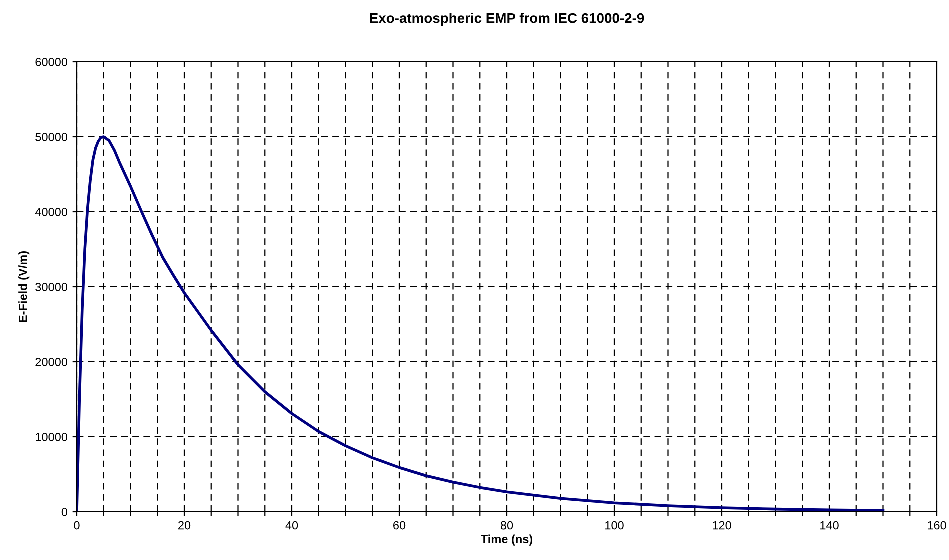  What do you see at coordinates (65, 512) in the screenshot?
I see `y-tick-label: 0` at bounding box center [65, 512].